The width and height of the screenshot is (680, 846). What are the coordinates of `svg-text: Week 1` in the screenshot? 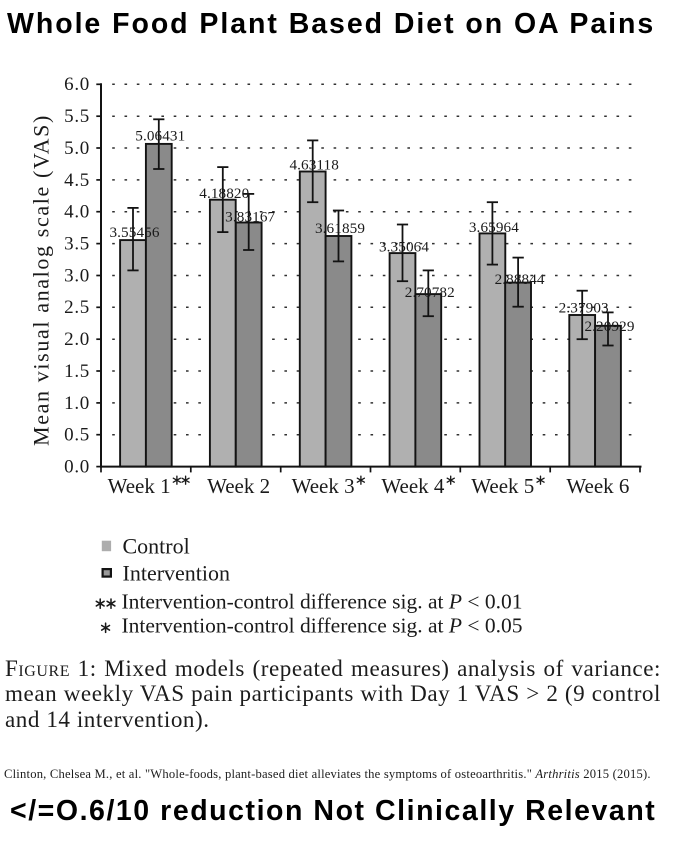 It's located at (139, 486).